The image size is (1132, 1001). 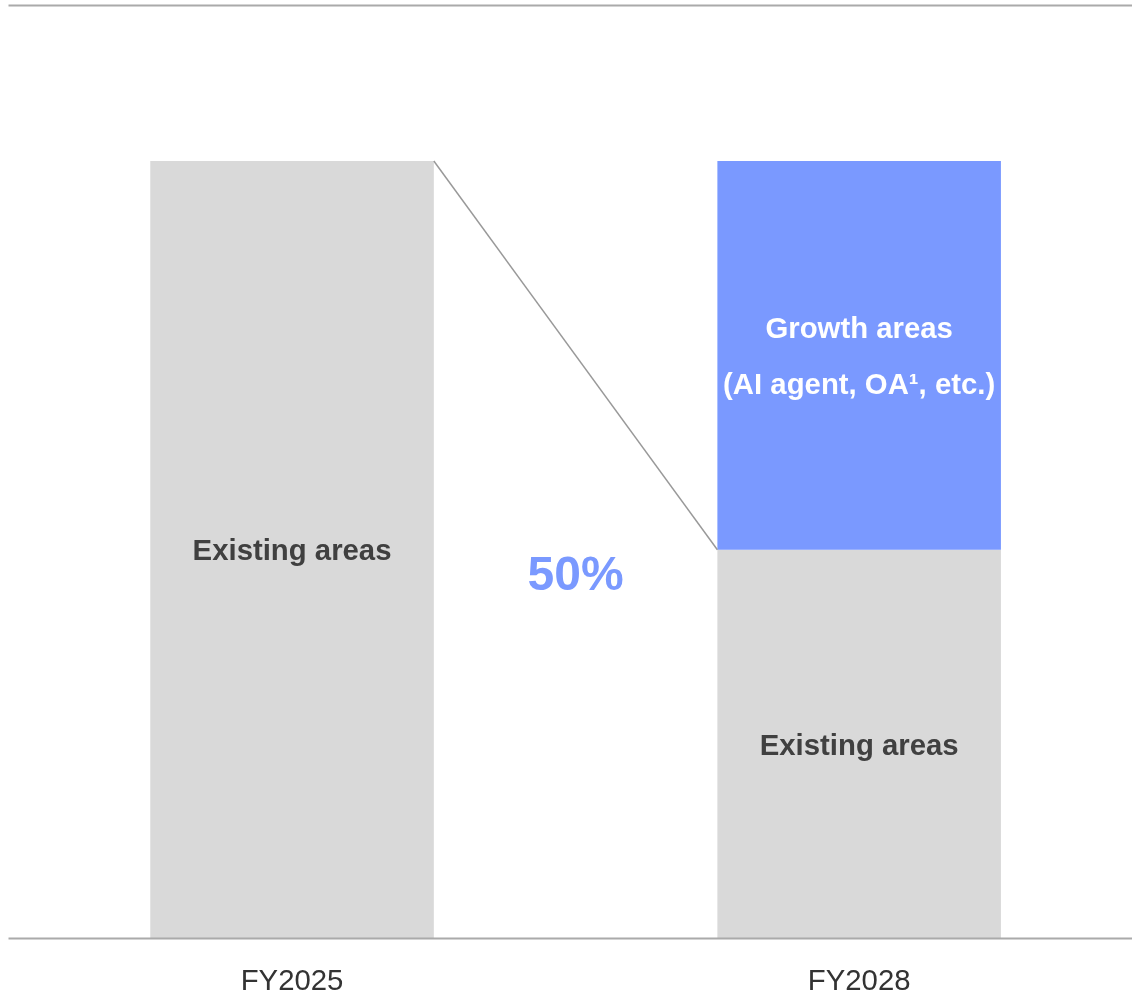 What do you see at coordinates (859, 355) in the screenshot?
I see `series-label: Growth areas (AI agent, OA¹, etc.)` at bounding box center [859, 355].